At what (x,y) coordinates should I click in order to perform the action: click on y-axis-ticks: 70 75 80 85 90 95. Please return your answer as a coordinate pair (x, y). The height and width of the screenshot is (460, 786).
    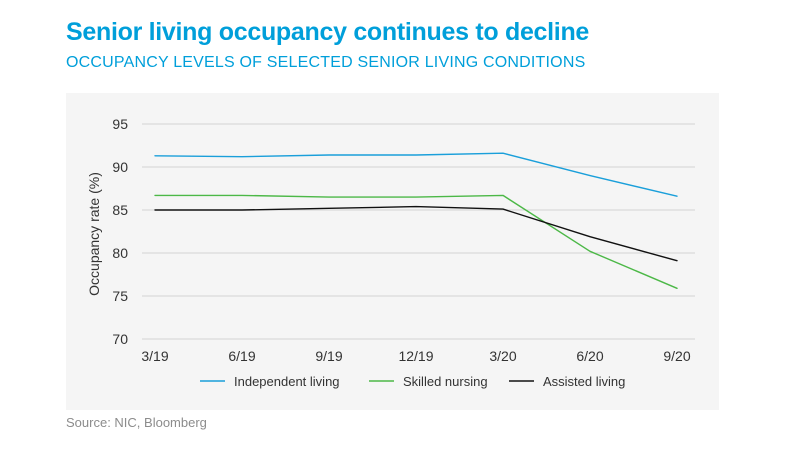
    Looking at the image, I should click on (120, 231).